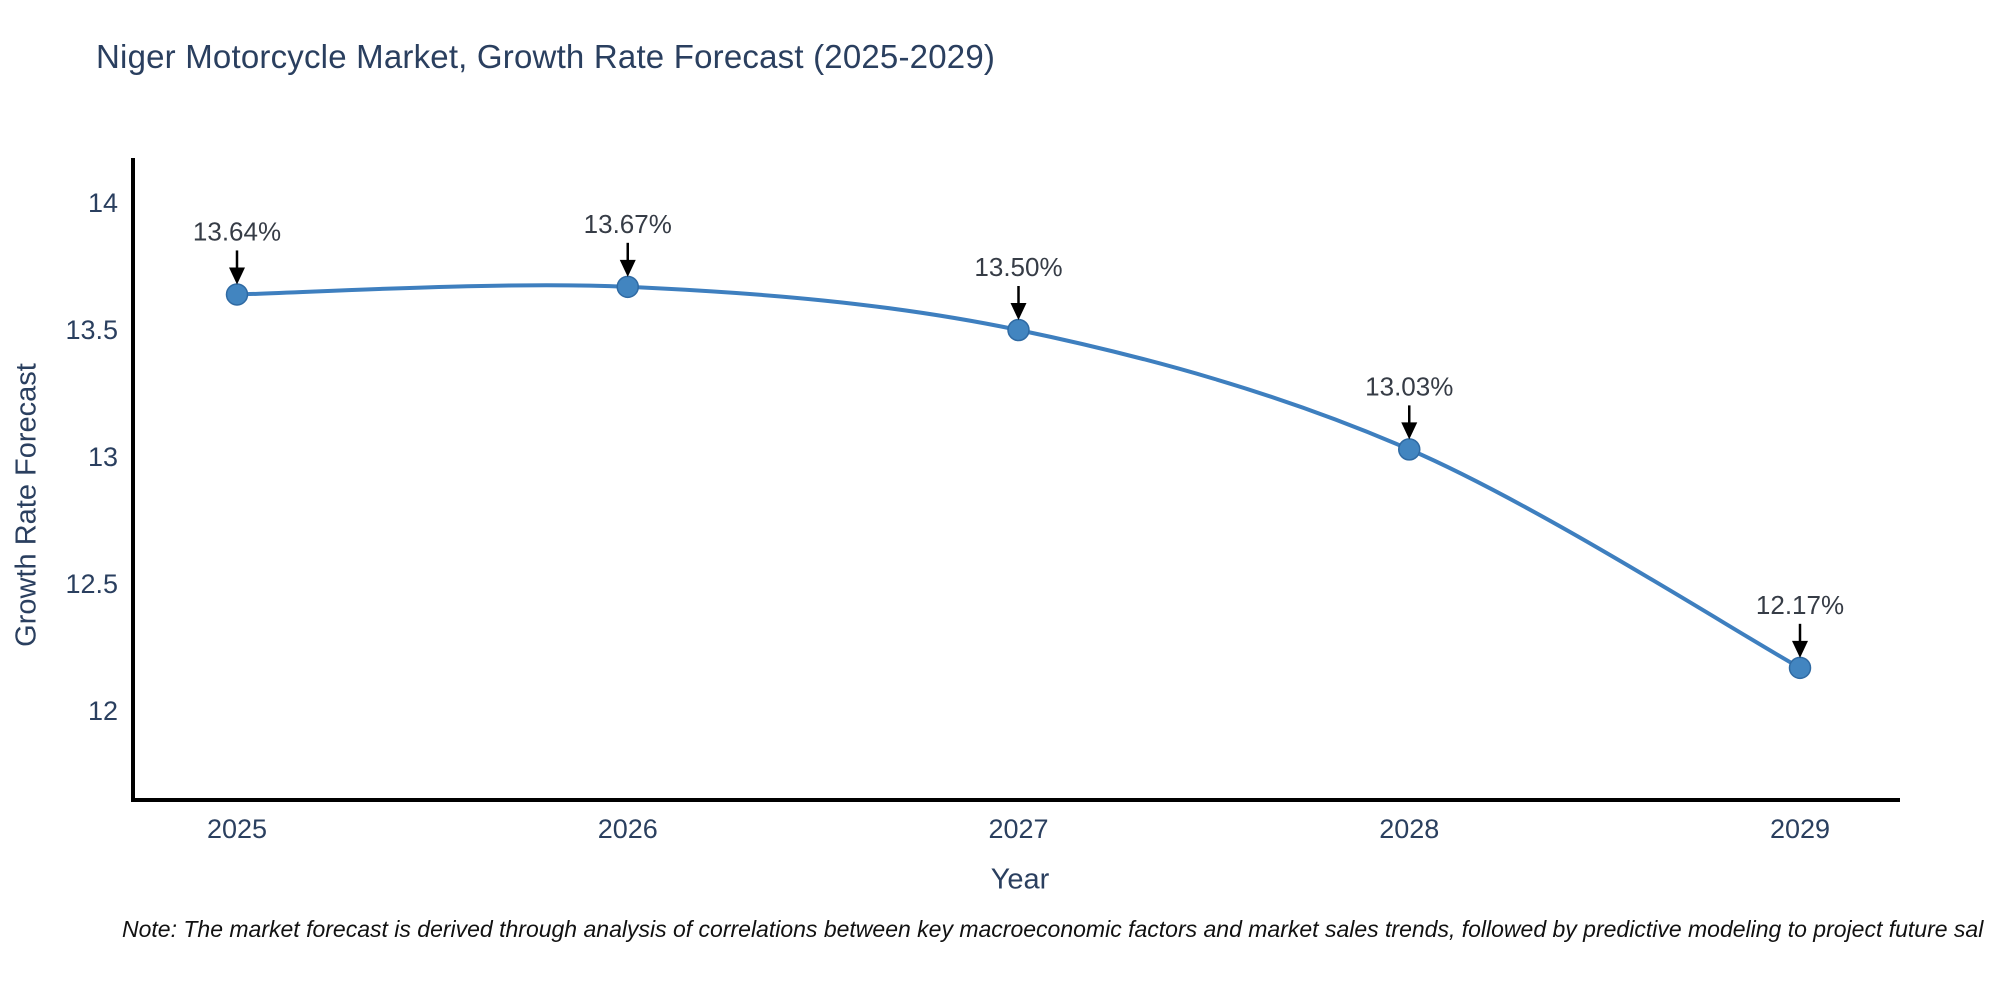 This screenshot has width=2000, height=1000. Describe the element at coordinates (103, 203) in the screenshot. I see `y-tick-label: 14` at that location.